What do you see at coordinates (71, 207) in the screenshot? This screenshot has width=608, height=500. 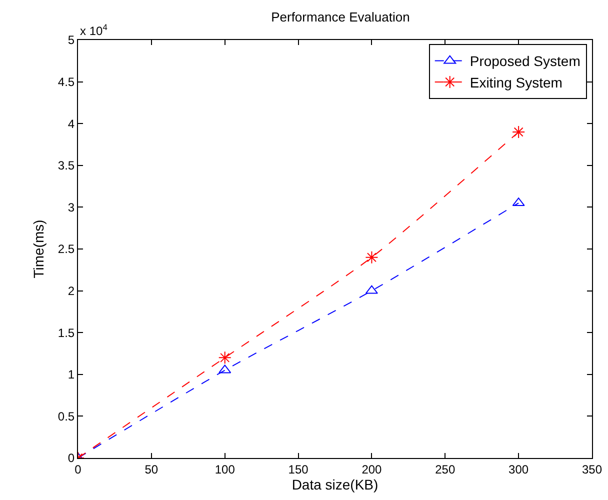 I see `y-tick-label: 3` at bounding box center [71, 207].